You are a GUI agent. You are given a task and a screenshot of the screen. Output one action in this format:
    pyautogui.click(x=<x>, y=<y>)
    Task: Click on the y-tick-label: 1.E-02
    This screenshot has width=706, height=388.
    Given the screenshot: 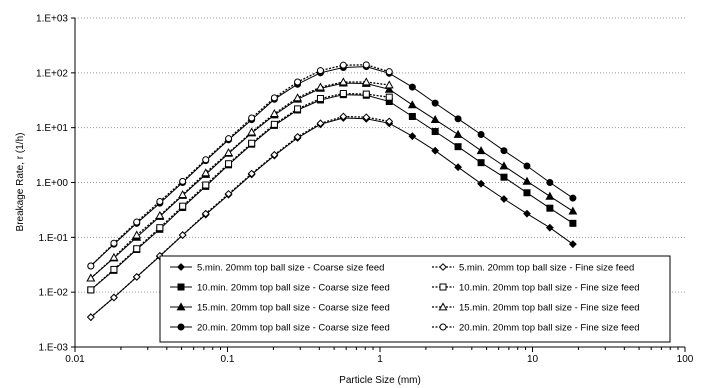 What is the action you would take?
    pyautogui.click(x=54, y=293)
    